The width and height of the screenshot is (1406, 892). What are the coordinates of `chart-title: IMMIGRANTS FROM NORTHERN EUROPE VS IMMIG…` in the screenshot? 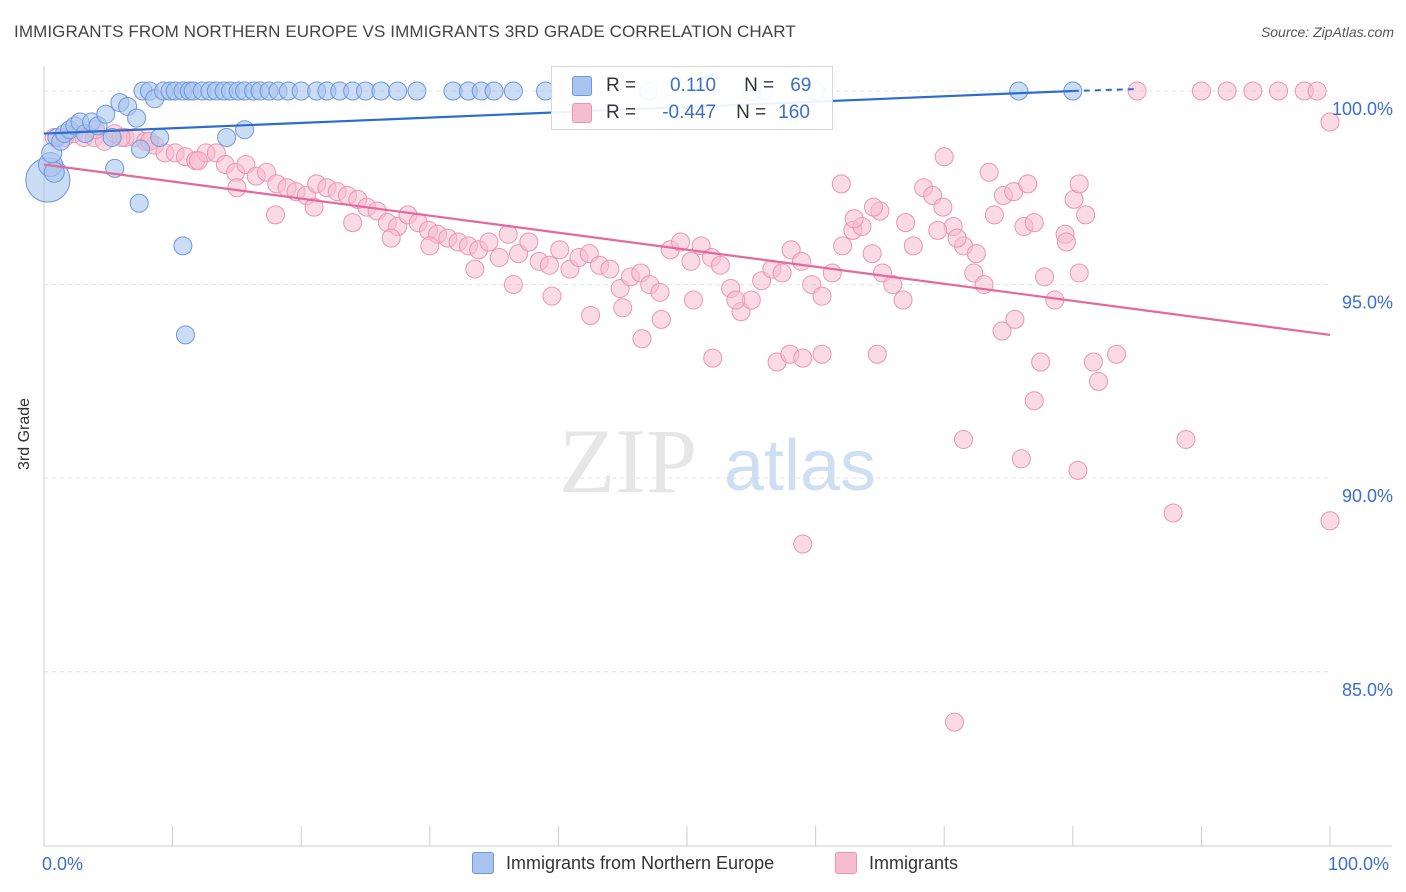 It's located at (405, 31).